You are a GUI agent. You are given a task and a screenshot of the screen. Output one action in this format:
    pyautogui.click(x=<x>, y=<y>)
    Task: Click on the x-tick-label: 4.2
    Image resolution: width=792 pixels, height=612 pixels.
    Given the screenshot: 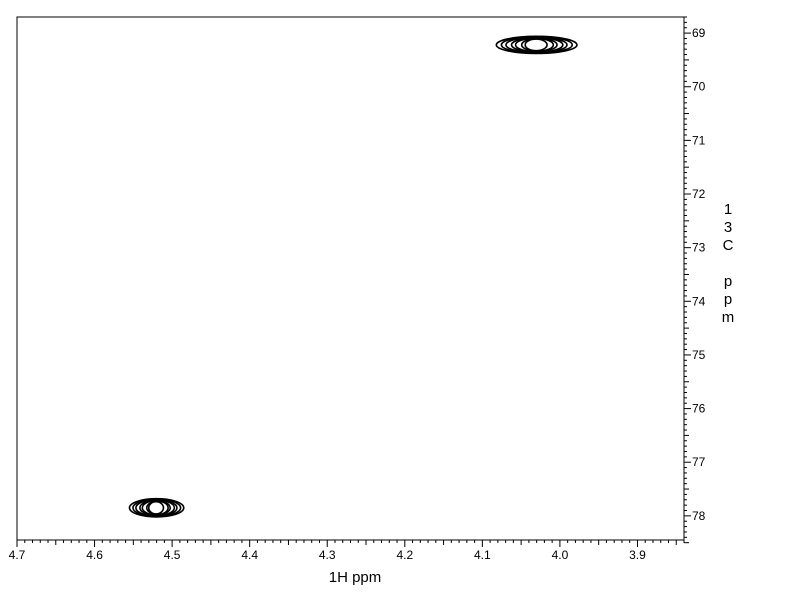 What is the action you would take?
    pyautogui.click(x=404, y=555)
    